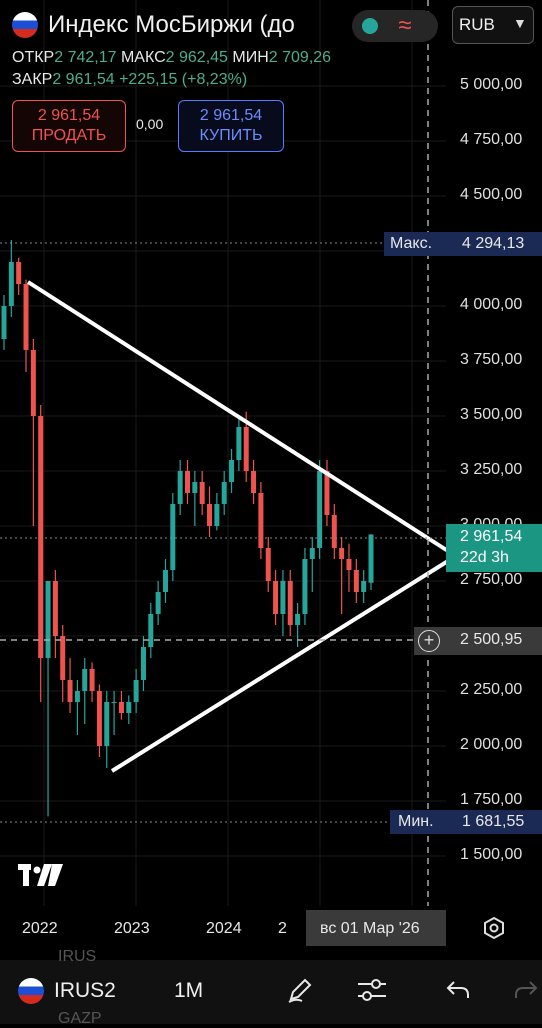 This screenshot has height=1028, width=542. I want to click on y-tick-label: 1 750,00, so click(491, 799).